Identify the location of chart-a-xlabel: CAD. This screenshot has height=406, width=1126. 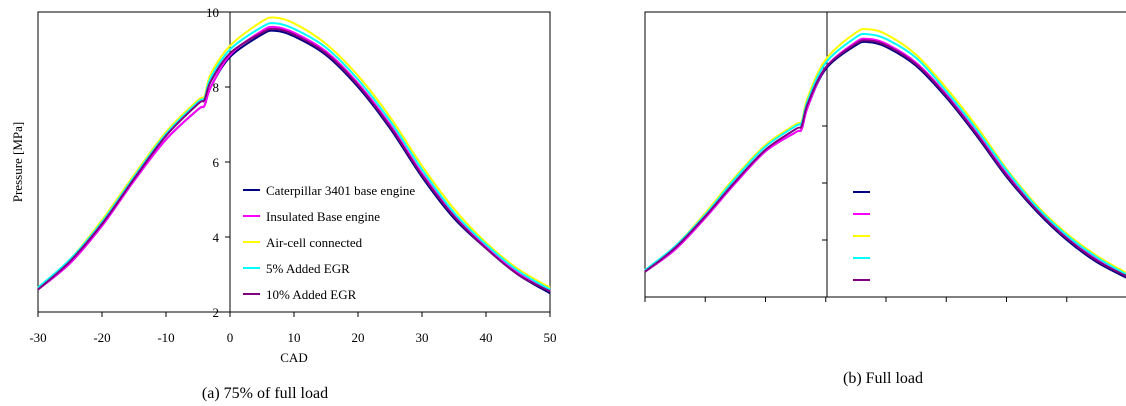
(293, 357).